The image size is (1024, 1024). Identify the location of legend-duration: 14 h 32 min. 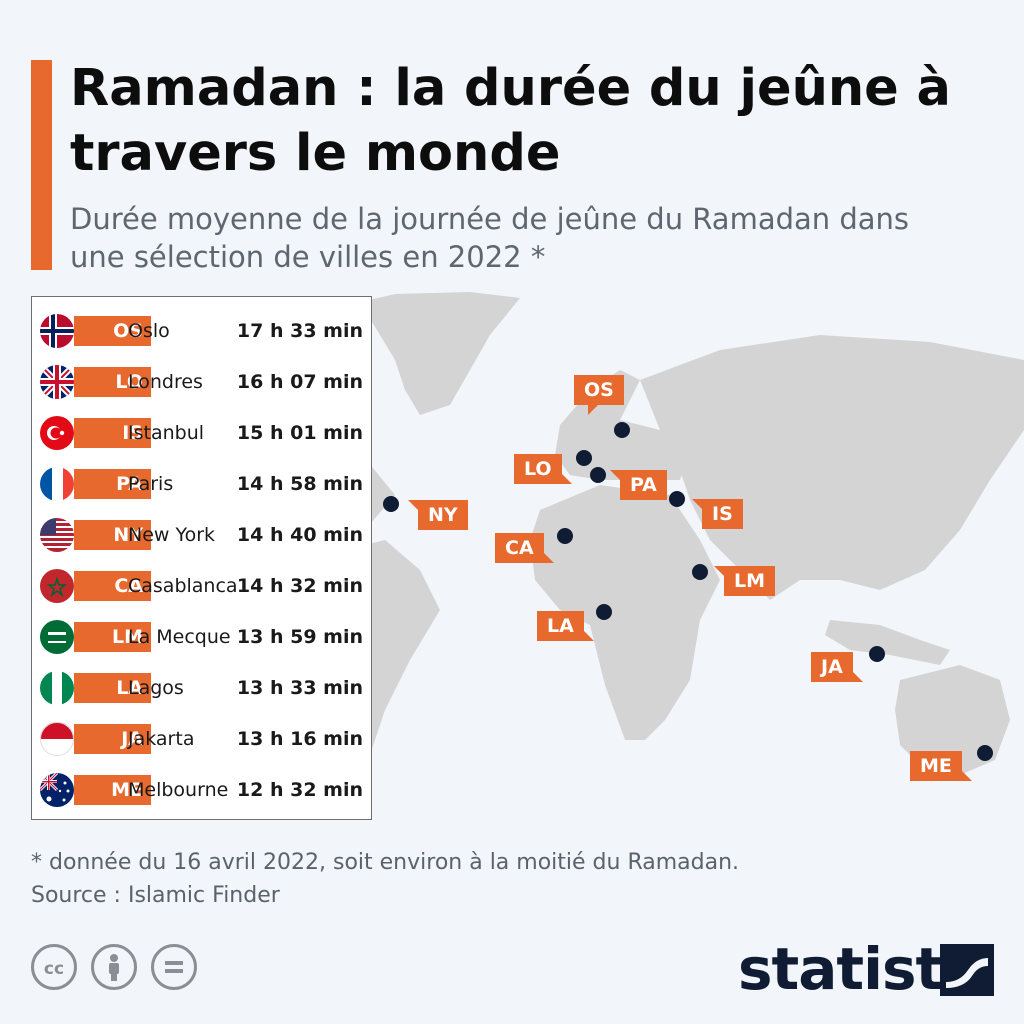
(299, 586).